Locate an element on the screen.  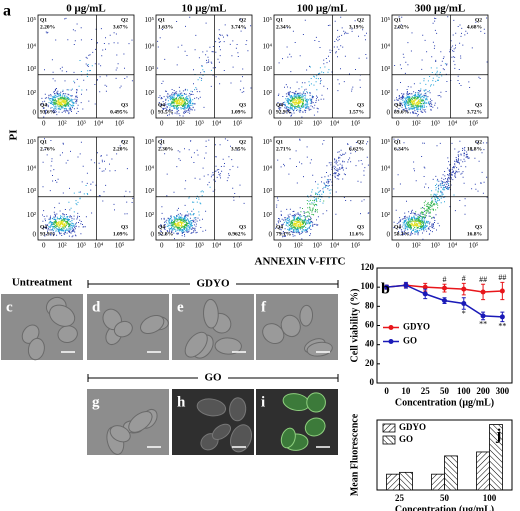
axis-label: PI is located at coordinates (14, 135).